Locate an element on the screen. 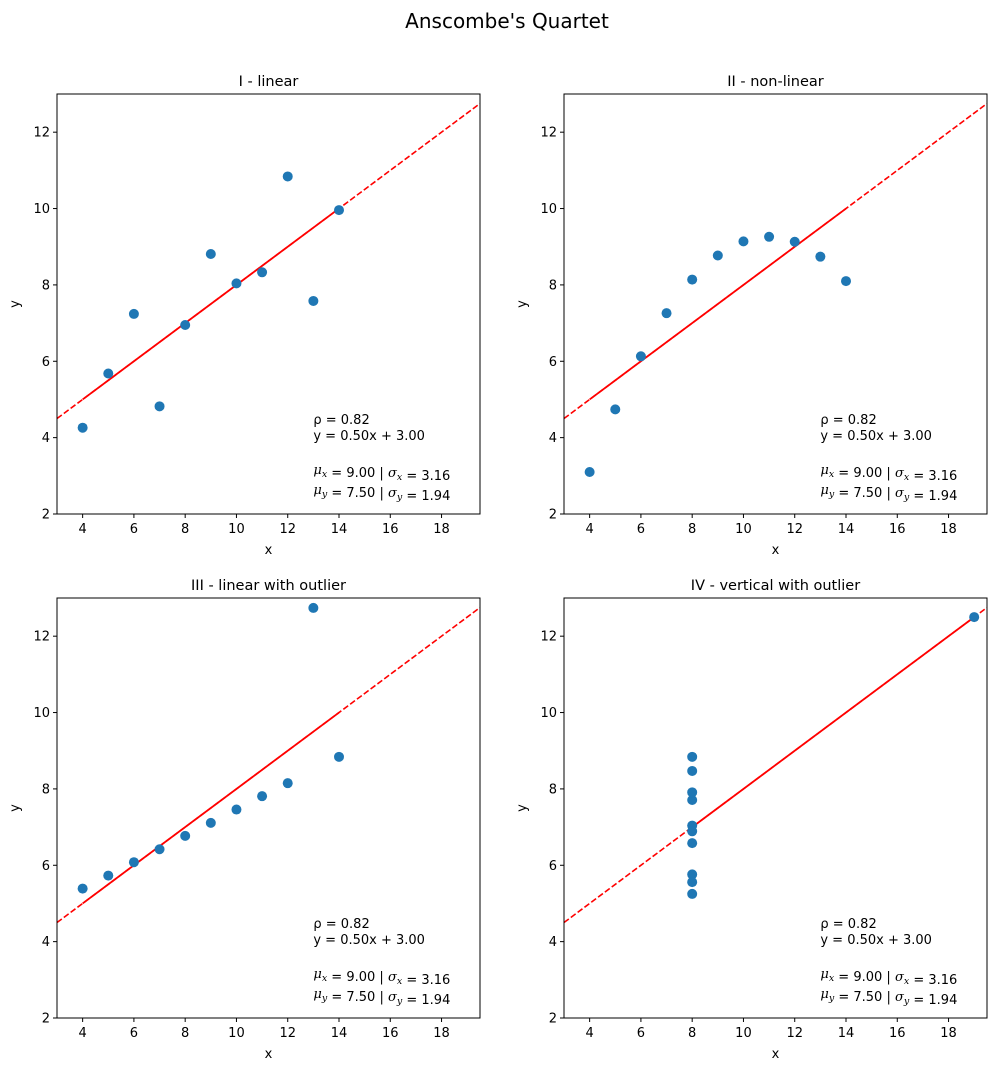 Image resolution: width=997 pixels, height=1071 pixels. subplot-title: II - non-linear is located at coordinates (775, 82).